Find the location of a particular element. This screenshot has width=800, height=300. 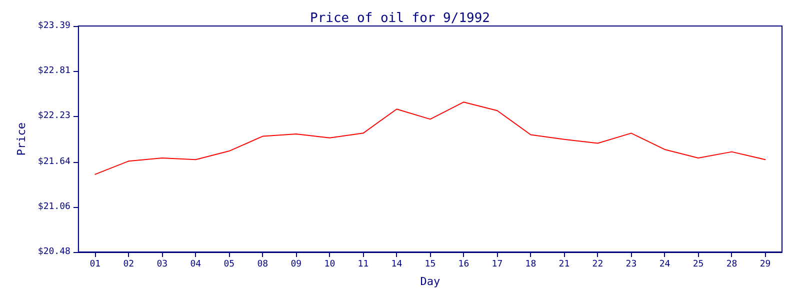

x-tick-label: 23 is located at coordinates (631, 265).